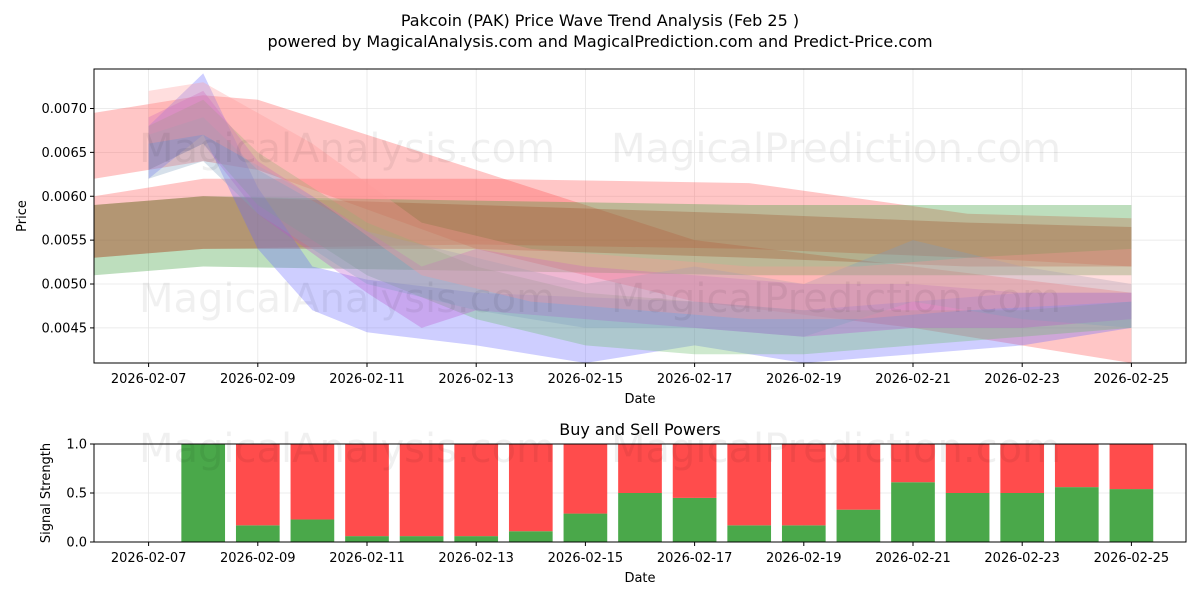  I want to click on signal-y-ticks: 0.0 0.5 1.0, so click(80, 494).